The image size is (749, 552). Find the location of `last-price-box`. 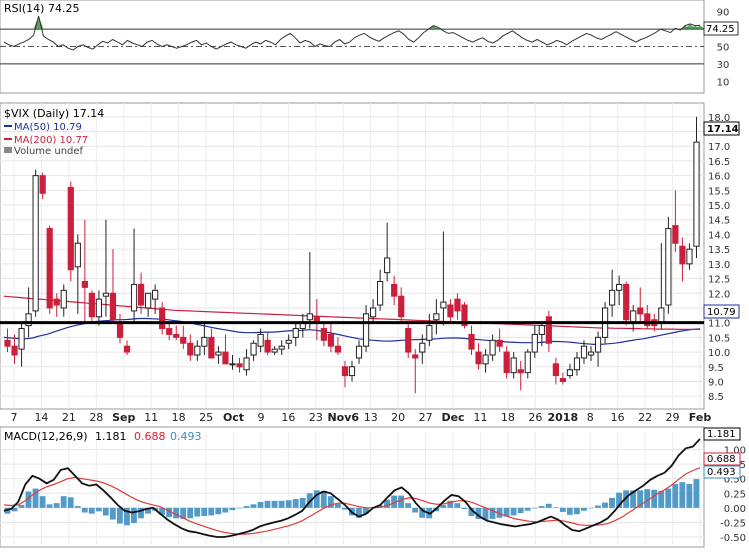

last-price-box is located at coordinates (721, 128).